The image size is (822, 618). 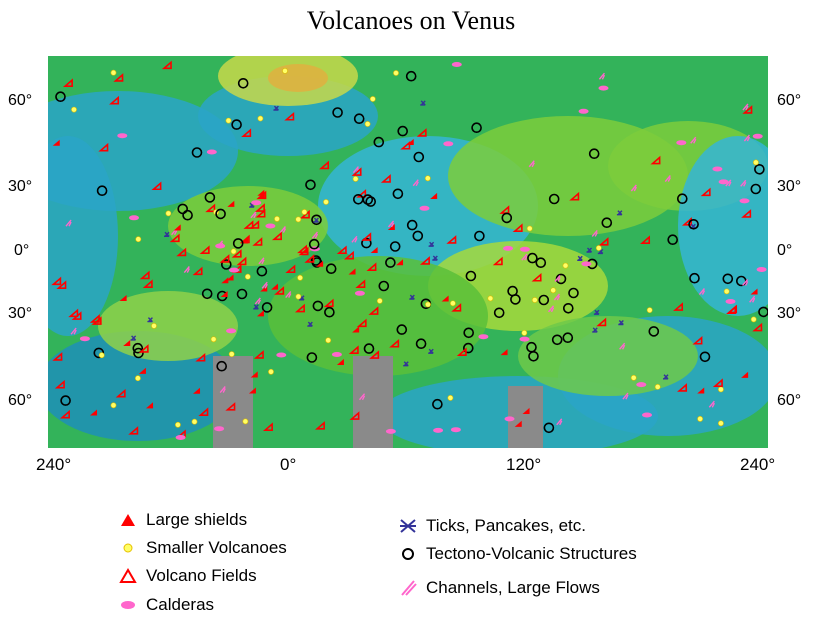 What do you see at coordinates (789, 313) in the screenshot?
I see `lat-label-right-30s: 30°` at bounding box center [789, 313].